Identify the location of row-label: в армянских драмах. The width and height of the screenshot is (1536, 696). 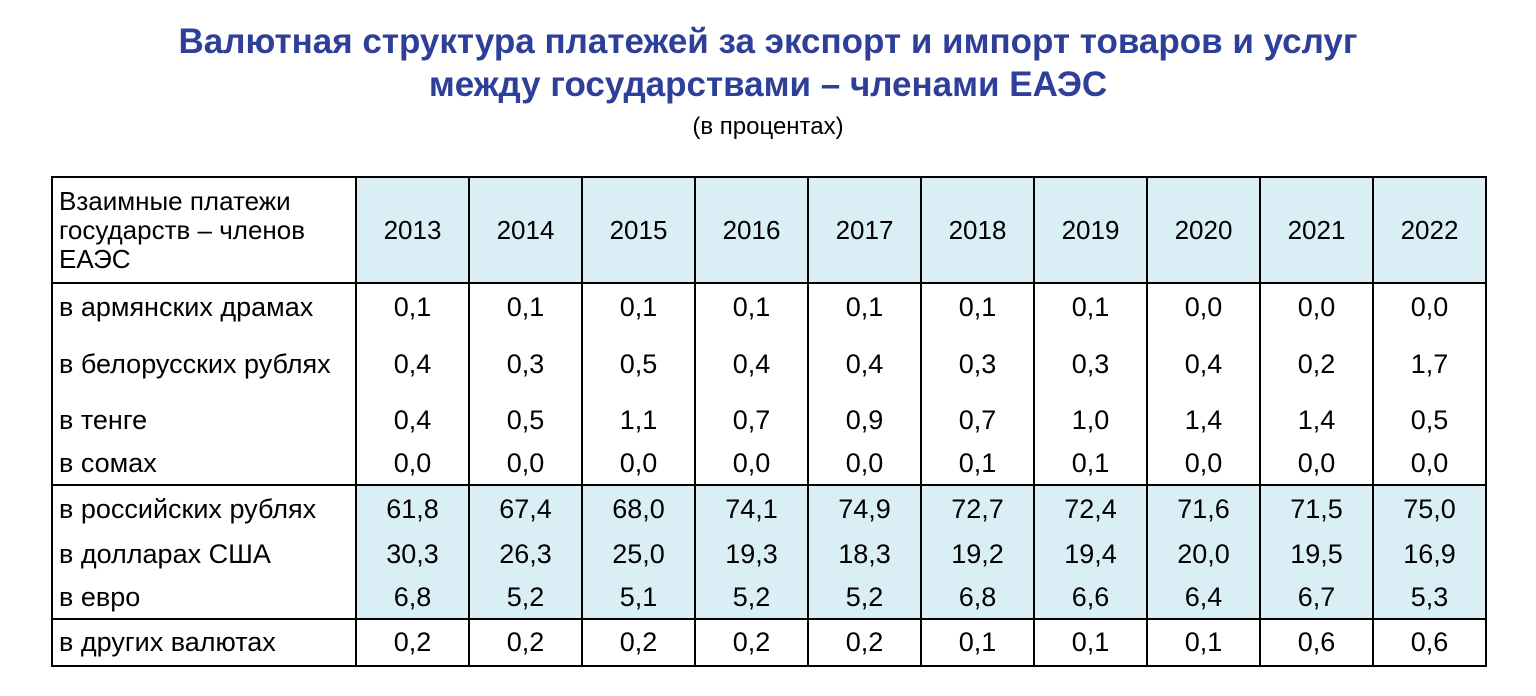
(204, 306).